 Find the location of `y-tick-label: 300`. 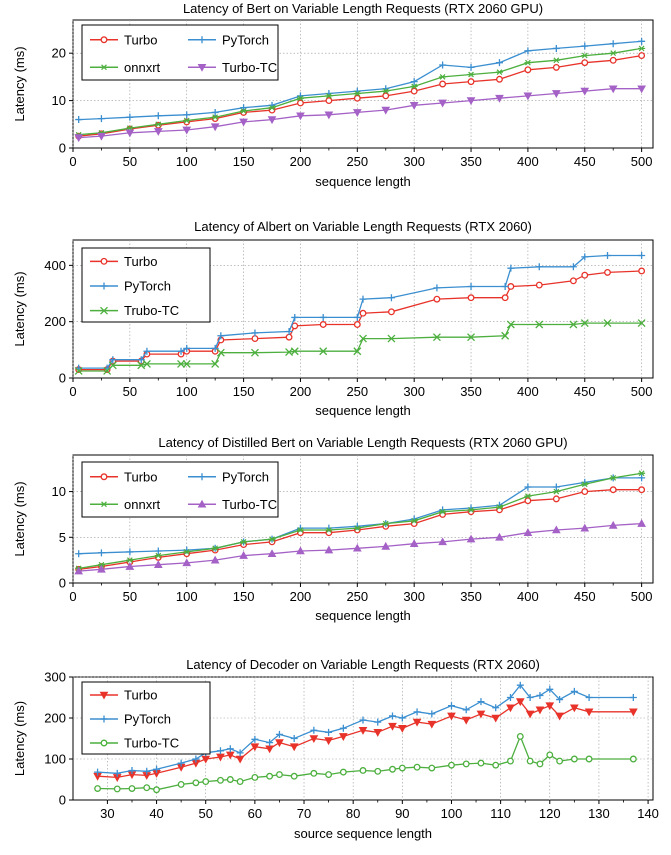

y-tick-label: 300 is located at coordinates (55, 677).